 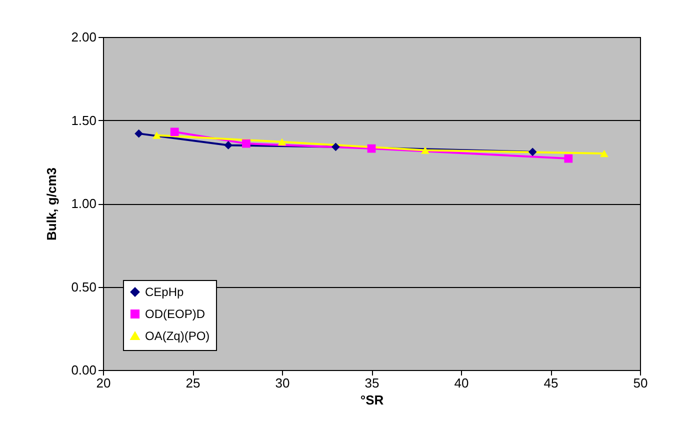 What do you see at coordinates (83, 37) in the screenshot?
I see `y-tick-label: 2.00` at bounding box center [83, 37].